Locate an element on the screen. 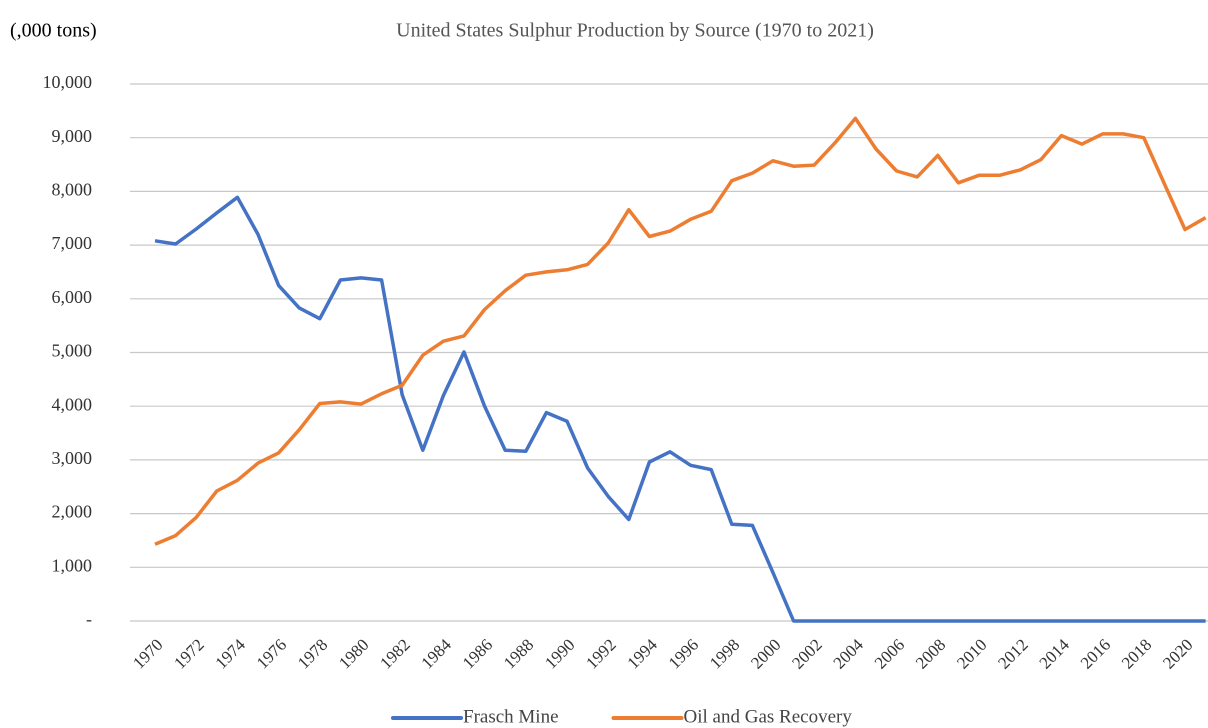 The image size is (1208, 728). y-tick-label: 8,000 is located at coordinates (72, 190).